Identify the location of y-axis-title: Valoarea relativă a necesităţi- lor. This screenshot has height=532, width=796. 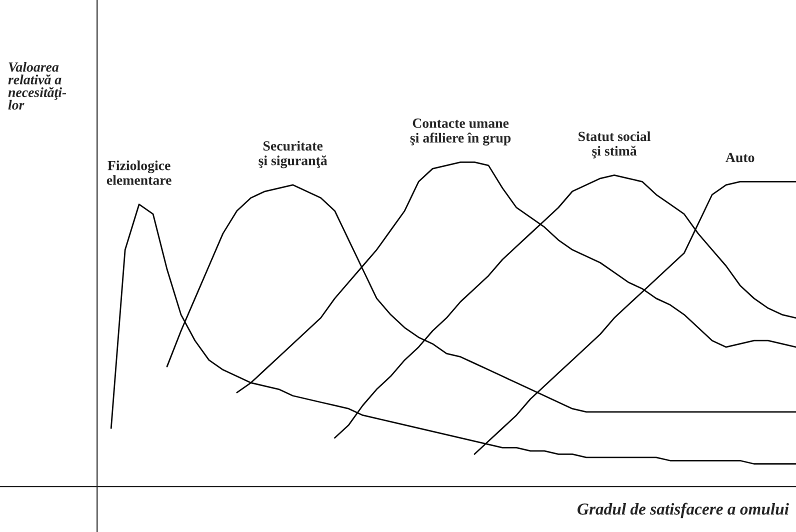
(37, 86).